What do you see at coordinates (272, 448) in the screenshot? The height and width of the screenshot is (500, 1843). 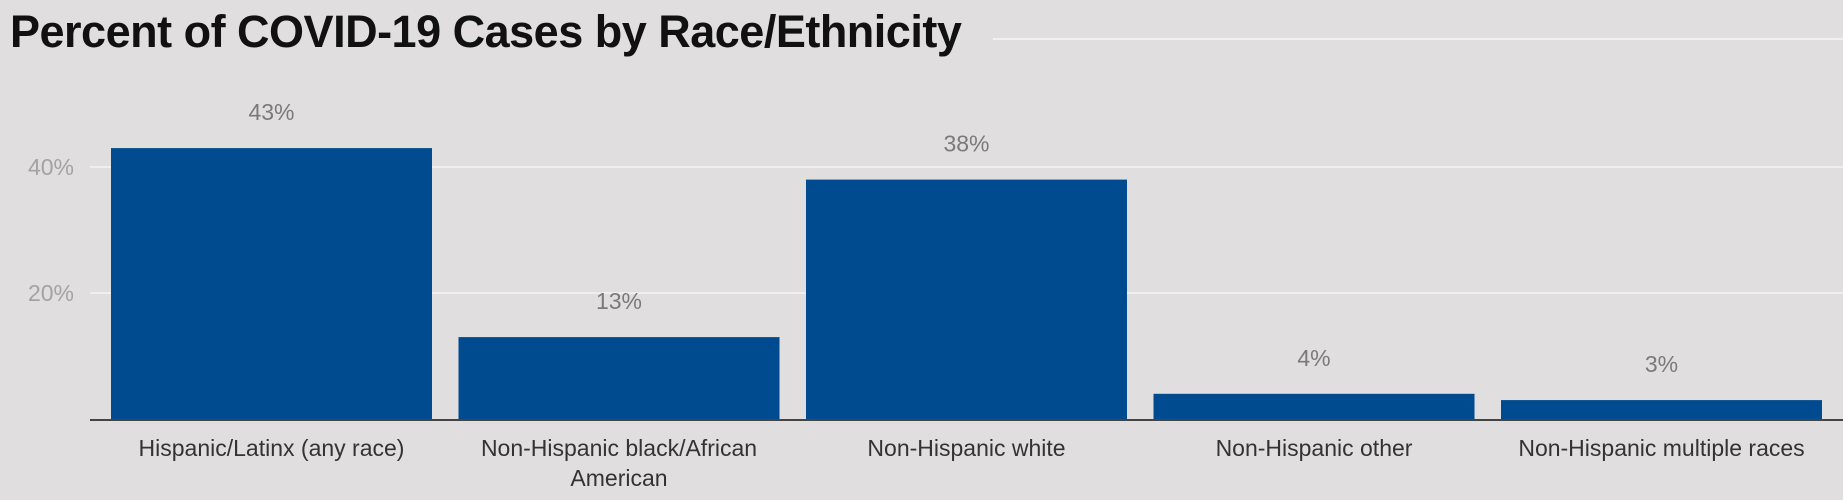 I see `x-tick-label: Hispanic/Latinx (any race)` at bounding box center [272, 448].